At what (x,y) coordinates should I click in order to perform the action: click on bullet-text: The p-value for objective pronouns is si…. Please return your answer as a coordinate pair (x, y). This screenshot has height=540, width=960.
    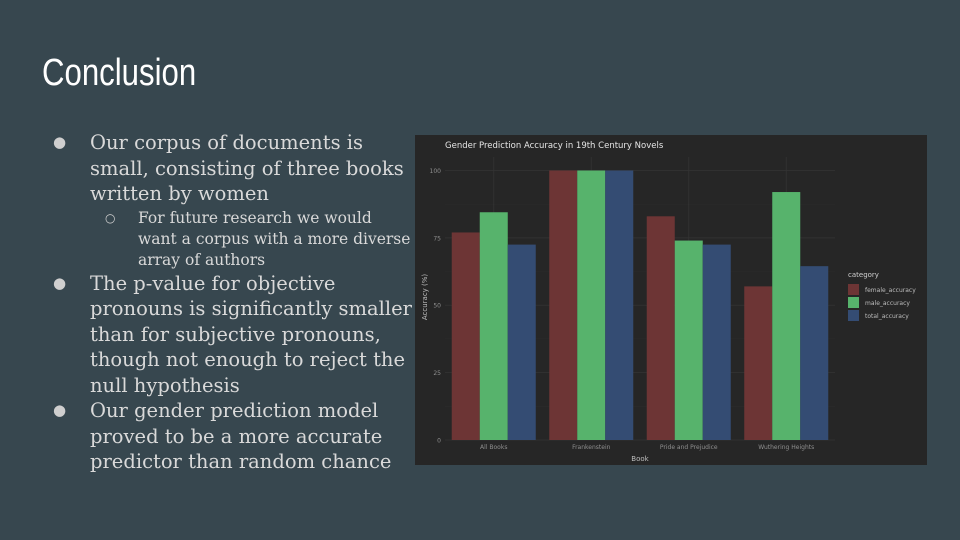
    Looking at the image, I should click on (251, 334).